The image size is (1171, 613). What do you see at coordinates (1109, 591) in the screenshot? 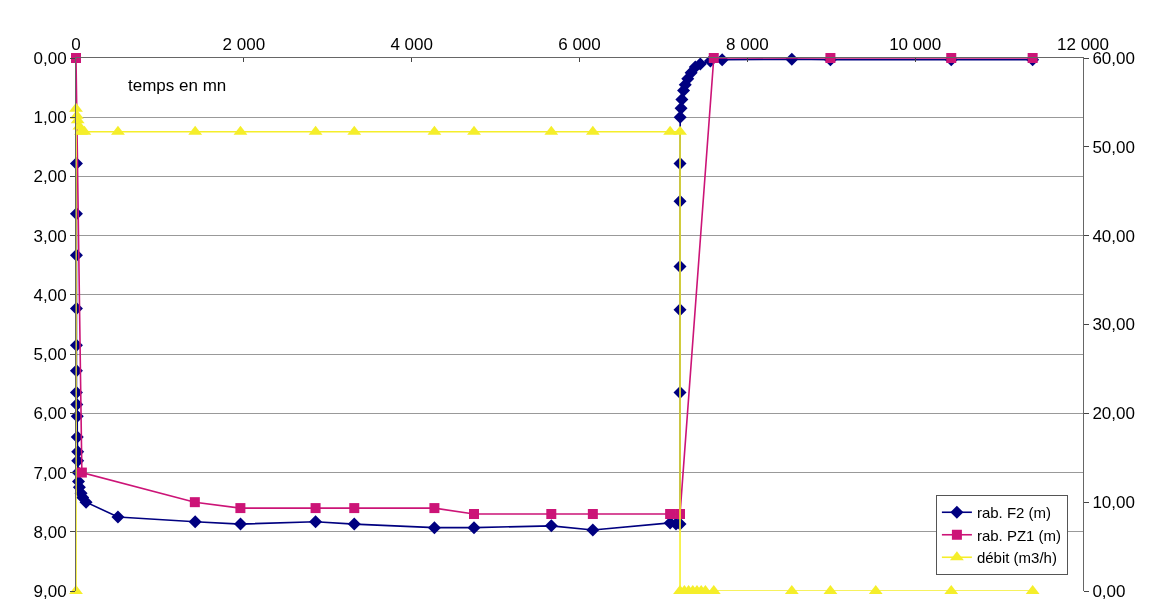
I see `y2-tick-label: 0,00` at bounding box center [1109, 591].